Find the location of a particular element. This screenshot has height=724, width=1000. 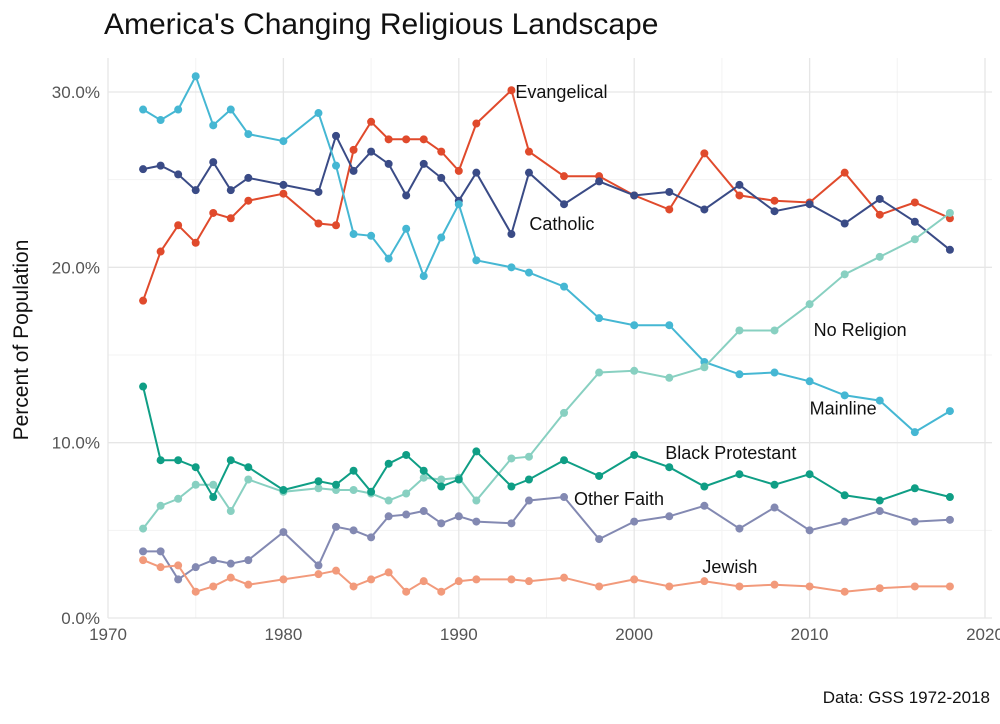

x-tick-labels: 1970 1980 1990 2000 2010 2020 is located at coordinates (544, 634).